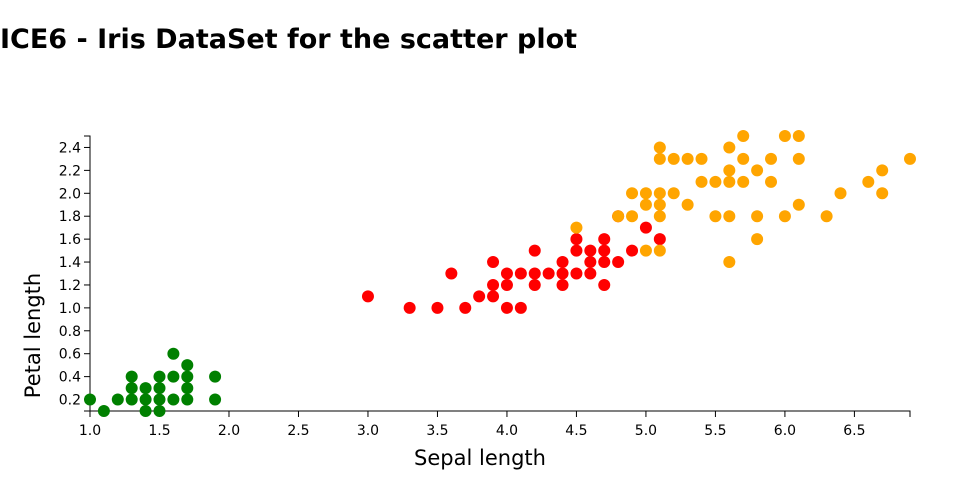 Image resolution: width=960 pixels, height=500 pixels. I want to click on x-axis-title: Sepal length, so click(480, 458).